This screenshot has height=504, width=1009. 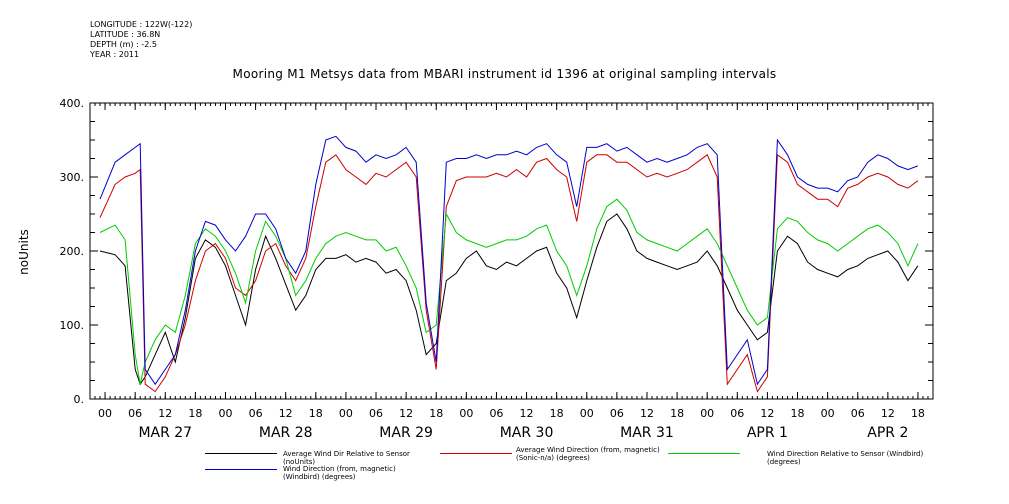 I want to click on x-day-label: APR 1, so click(x=767, y=433).